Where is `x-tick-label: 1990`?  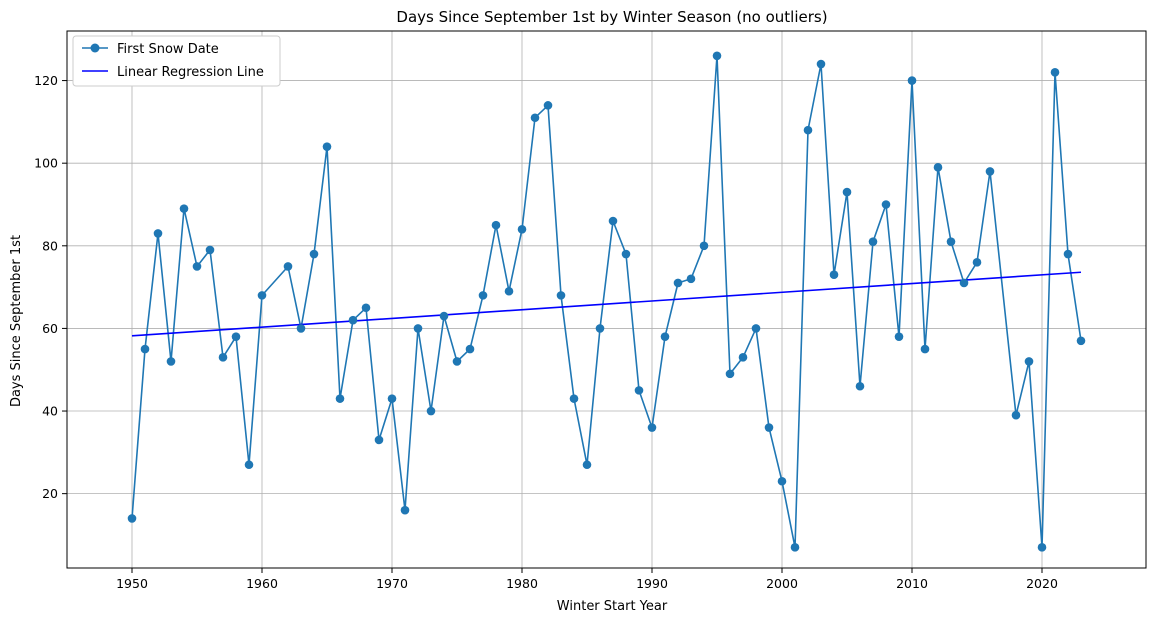 x-tick-label: 1990 is located at coordinates (652, 583).